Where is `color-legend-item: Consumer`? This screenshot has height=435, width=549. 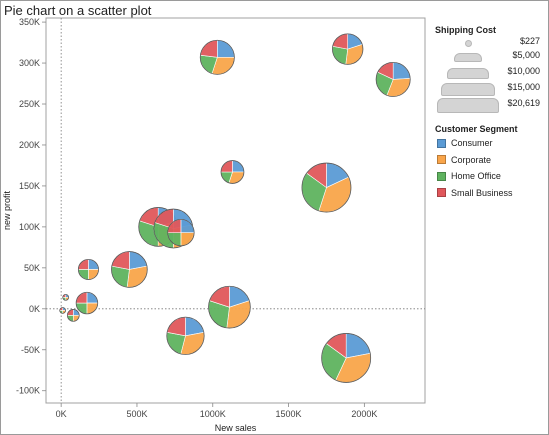 color-legend-item: Consumer is located at coordinates (492, 143).